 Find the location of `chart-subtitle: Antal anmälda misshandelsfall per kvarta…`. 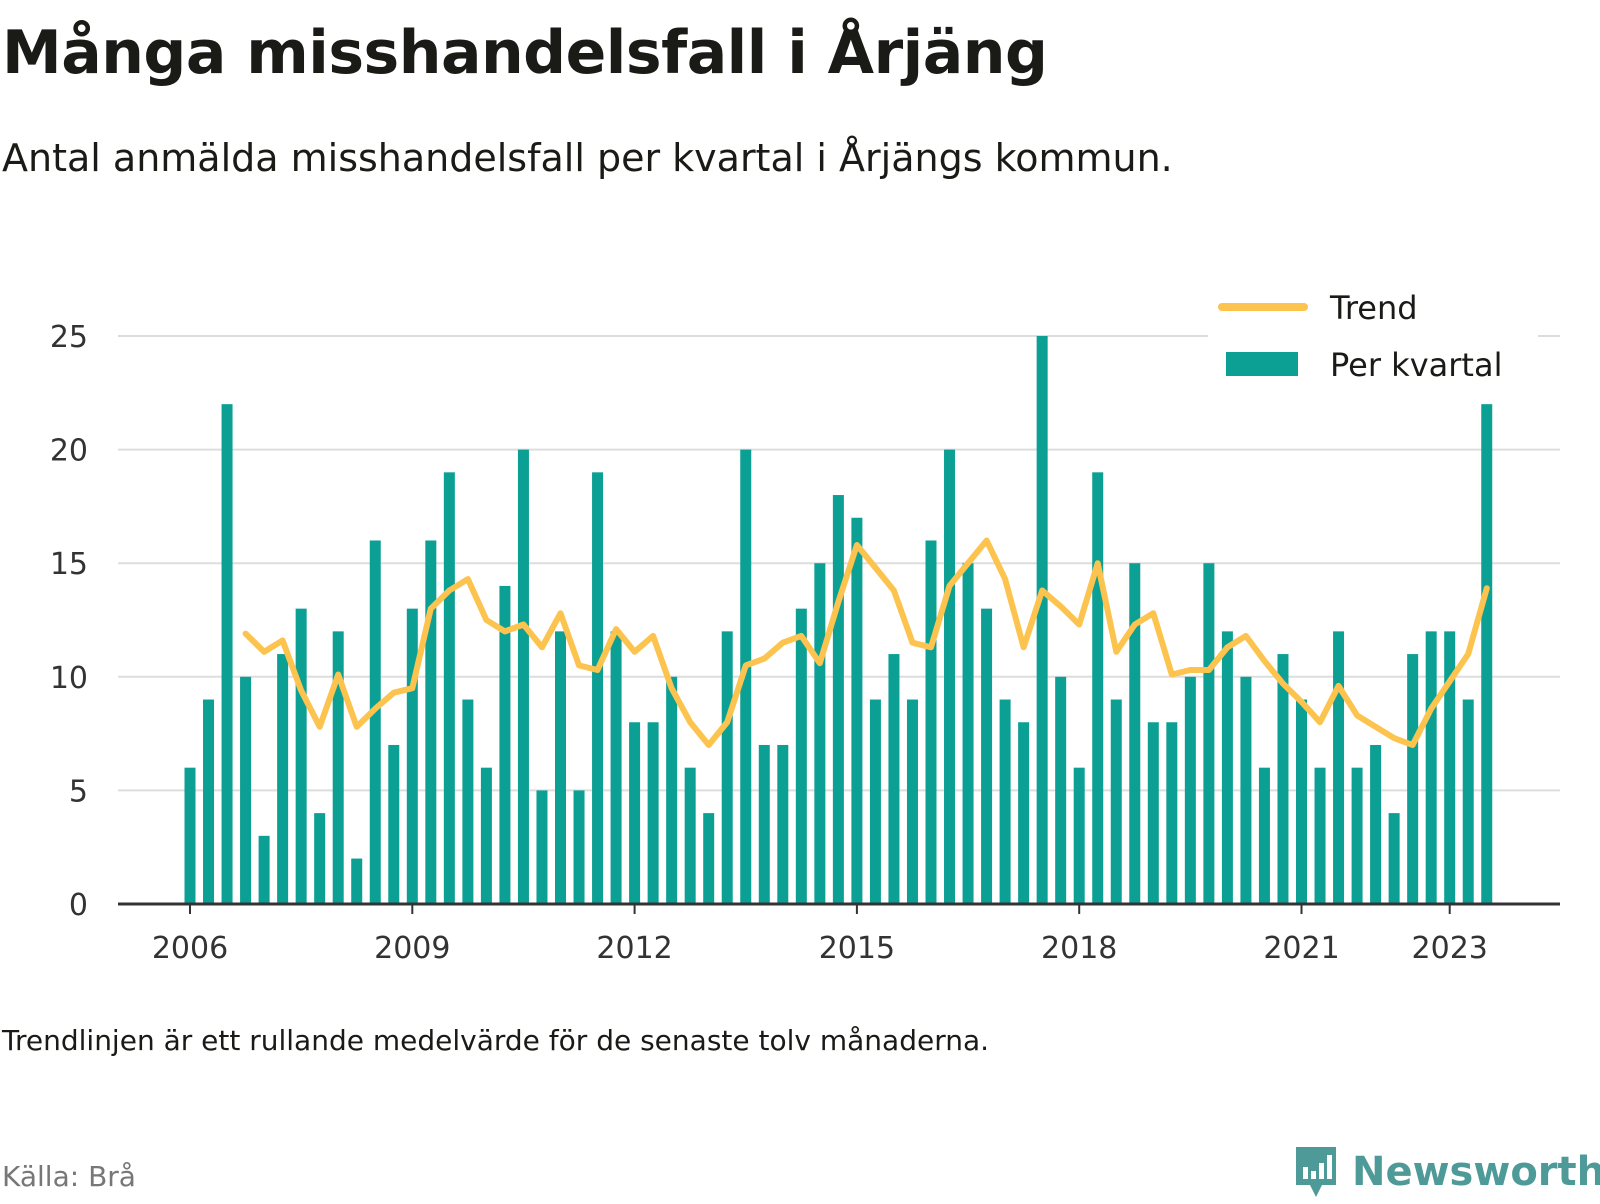

chart-subtitle: Antal anmälda misshandelsfall per kvarta… is located at coordinates (587, 158).